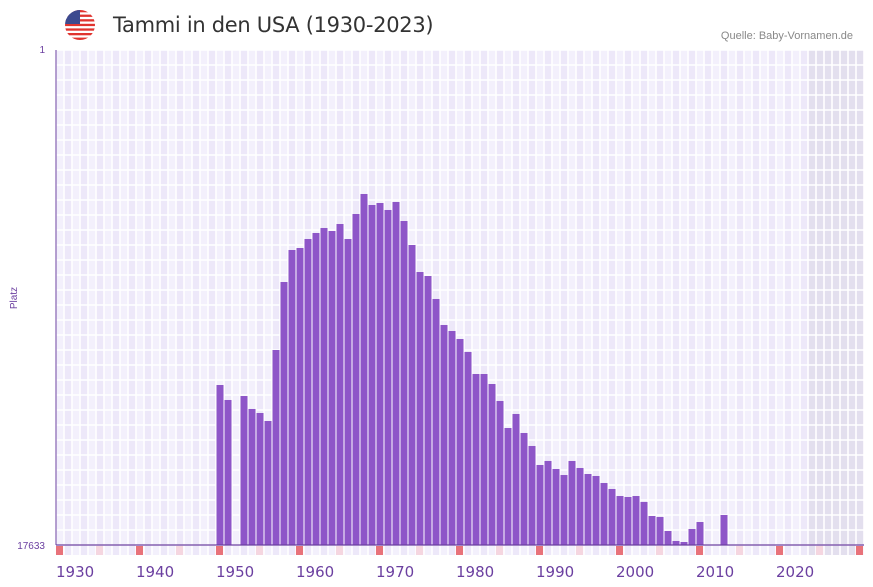  I want to click on bar-1978, so click(444, 434).